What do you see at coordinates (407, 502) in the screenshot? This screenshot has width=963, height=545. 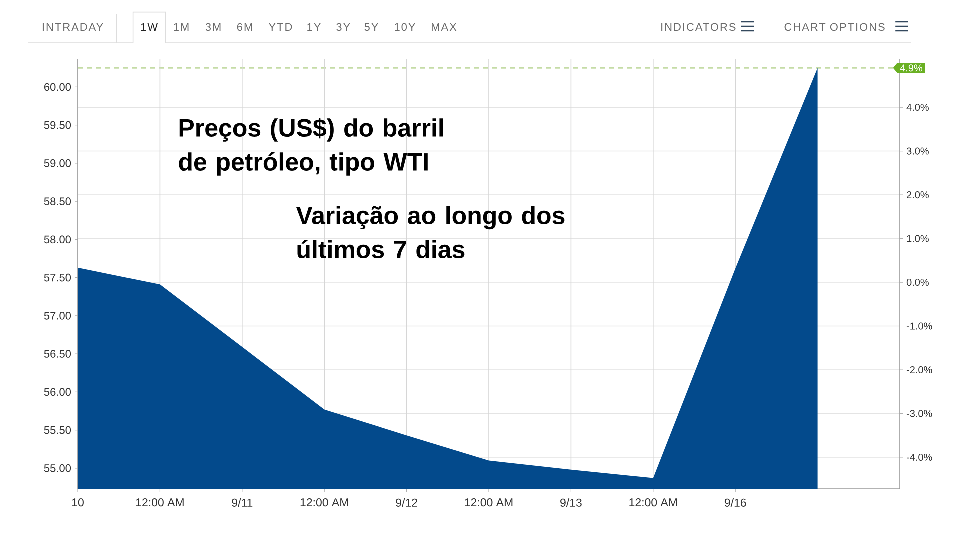 I see `x-tick-label: 9/12` at bounding box center [407, 502].